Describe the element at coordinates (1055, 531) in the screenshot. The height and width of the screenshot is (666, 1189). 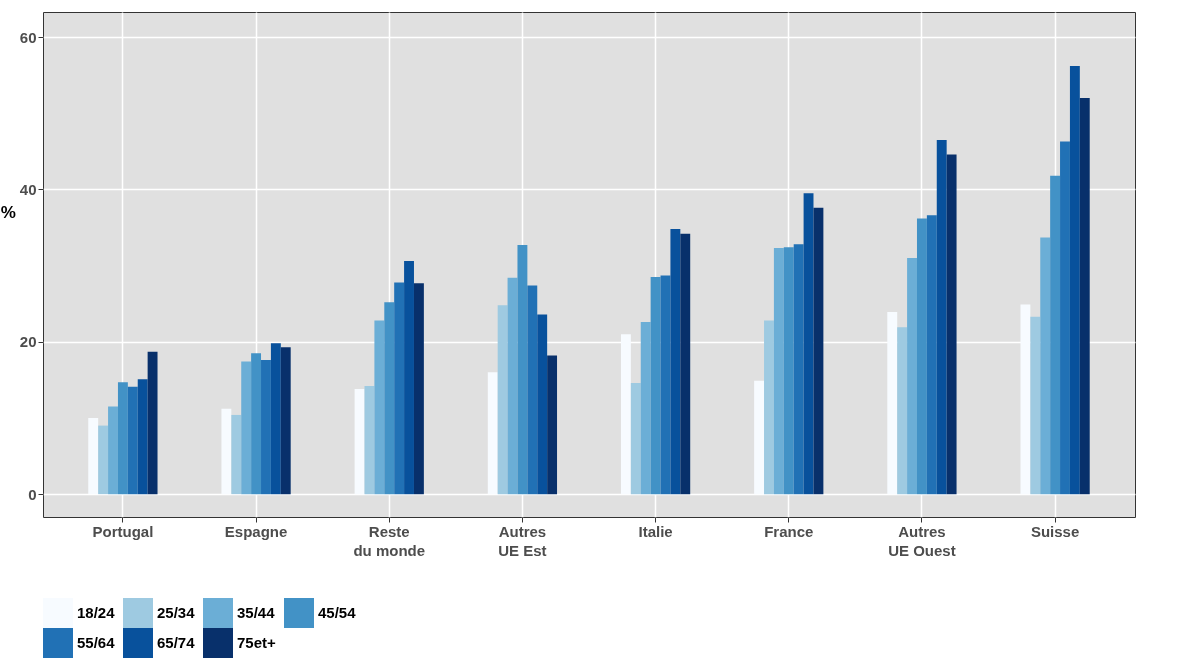
I see `x-tick-label: Suisse` at that location.